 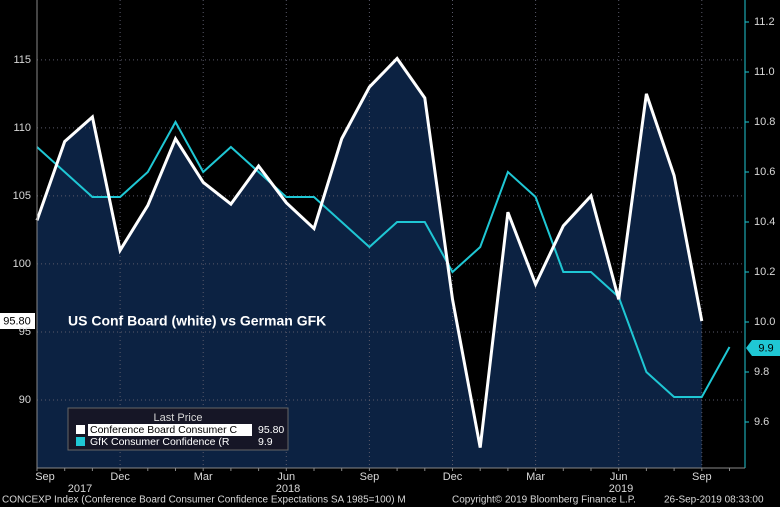 What do you see at coordinates (761, 422) in the screenshot?
I see `y2-tick-label: 9.6` at bounding box center [761, 422].